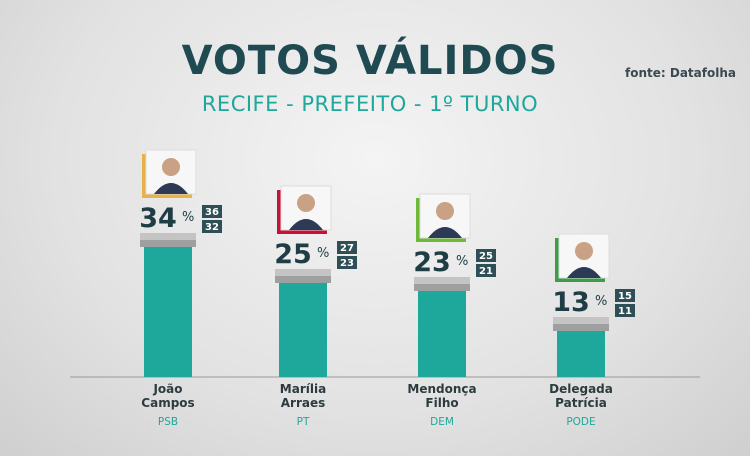  I want to click on lower-bound-label: 21, so click(486, 271).